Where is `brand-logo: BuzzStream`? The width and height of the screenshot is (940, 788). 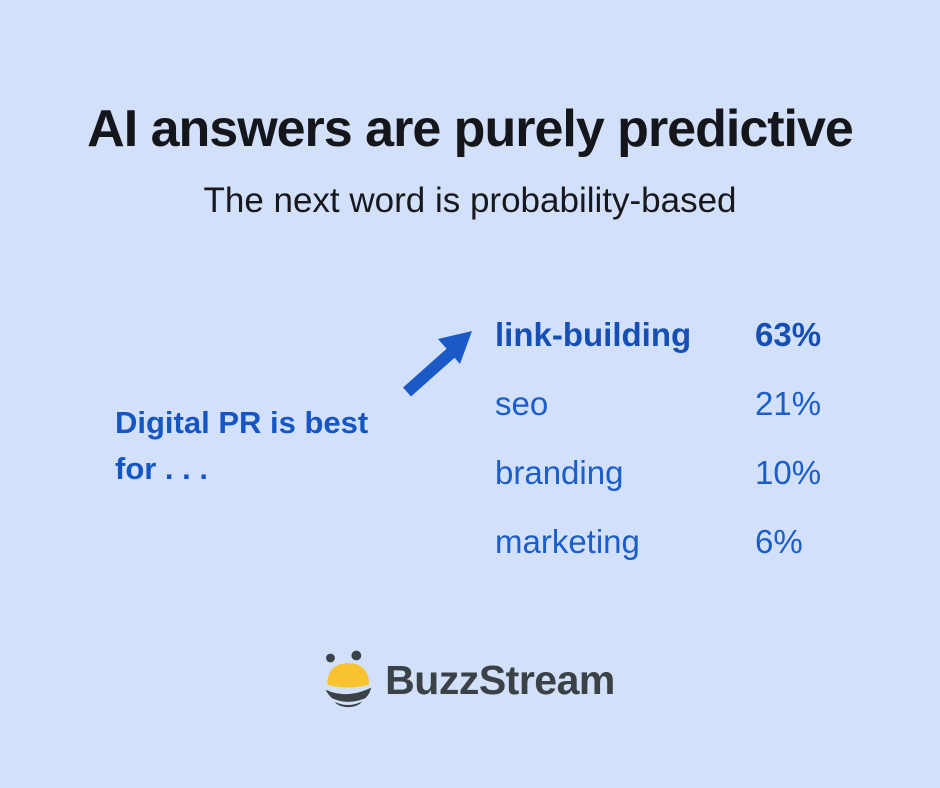
brand-logo: BuzzStream is located at coordinates (470, 680).